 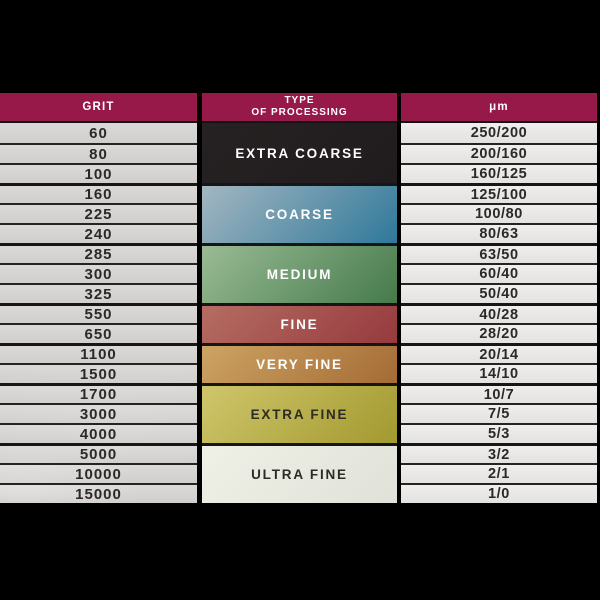 I want to click on micron-cell: 200/160, so click(x=499, y=153).